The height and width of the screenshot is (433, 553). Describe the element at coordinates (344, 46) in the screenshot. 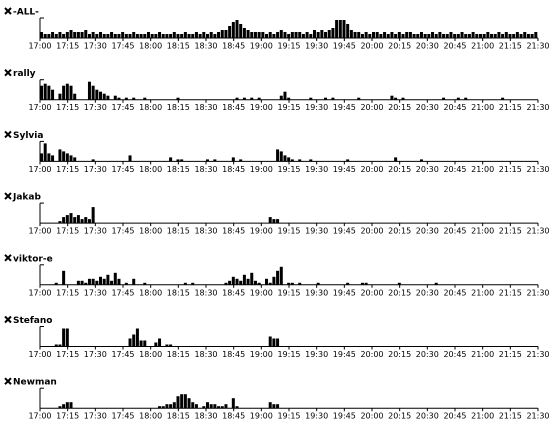

I see `x-tick-label: 19:45` at that location.